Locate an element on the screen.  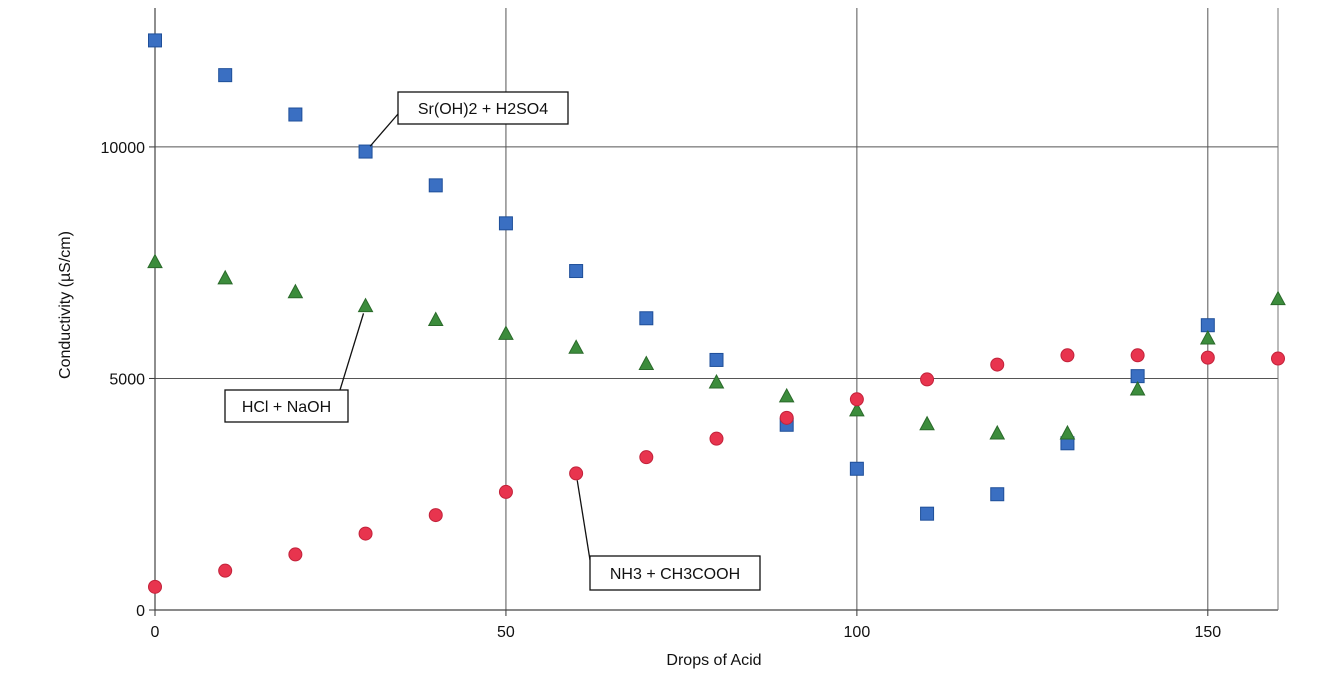
callout-label: NH3 + CH3COOH is located at coordinates (675, 574).